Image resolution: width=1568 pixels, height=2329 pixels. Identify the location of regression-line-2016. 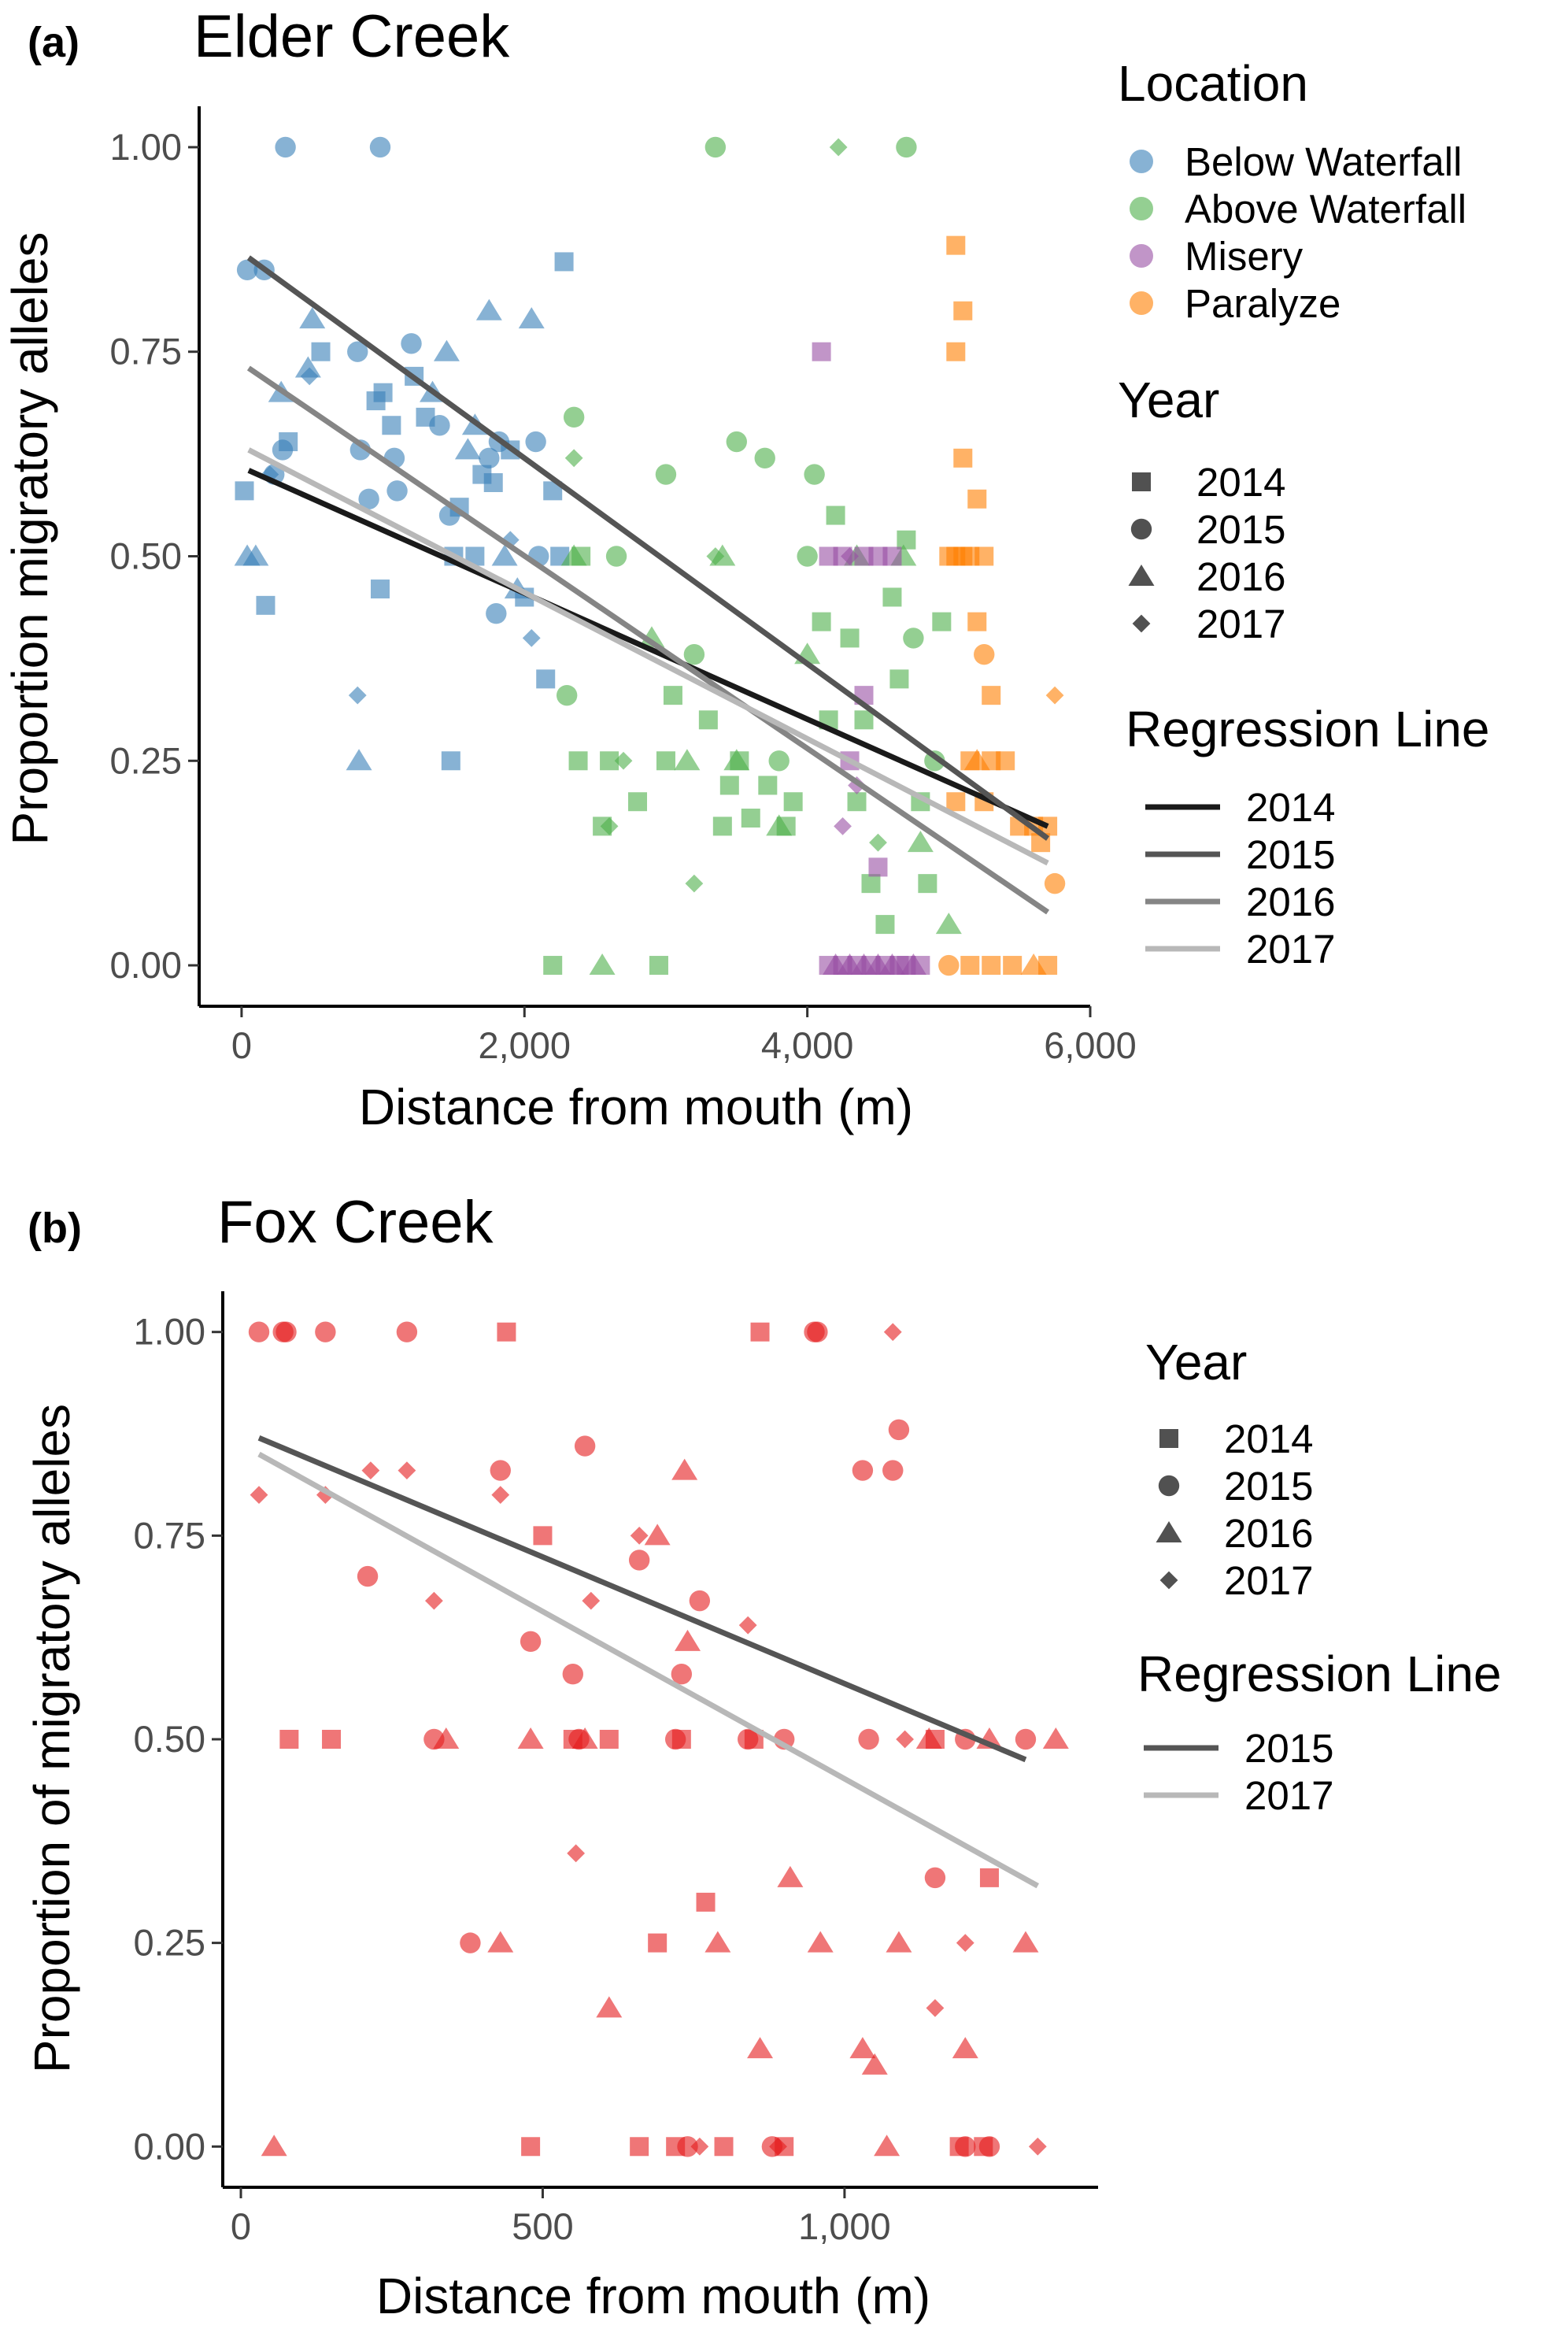
(648, 640).